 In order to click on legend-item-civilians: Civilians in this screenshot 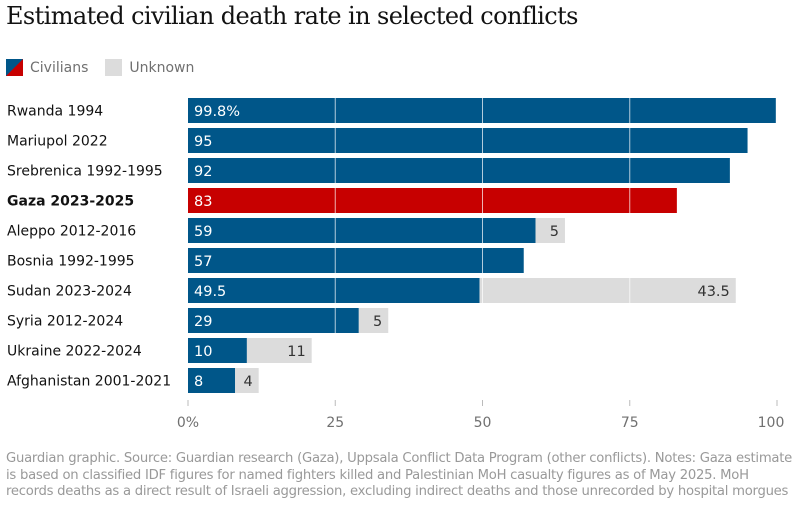, I will do `click(47, 67)`.